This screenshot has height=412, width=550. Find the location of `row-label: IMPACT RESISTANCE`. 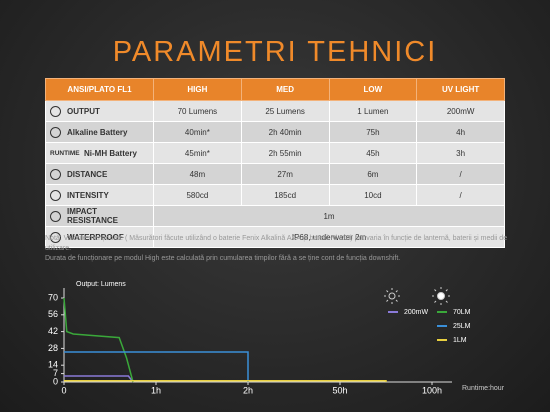

row-label: IMPACT RESISTANCE is located at coordinates (99, 216).